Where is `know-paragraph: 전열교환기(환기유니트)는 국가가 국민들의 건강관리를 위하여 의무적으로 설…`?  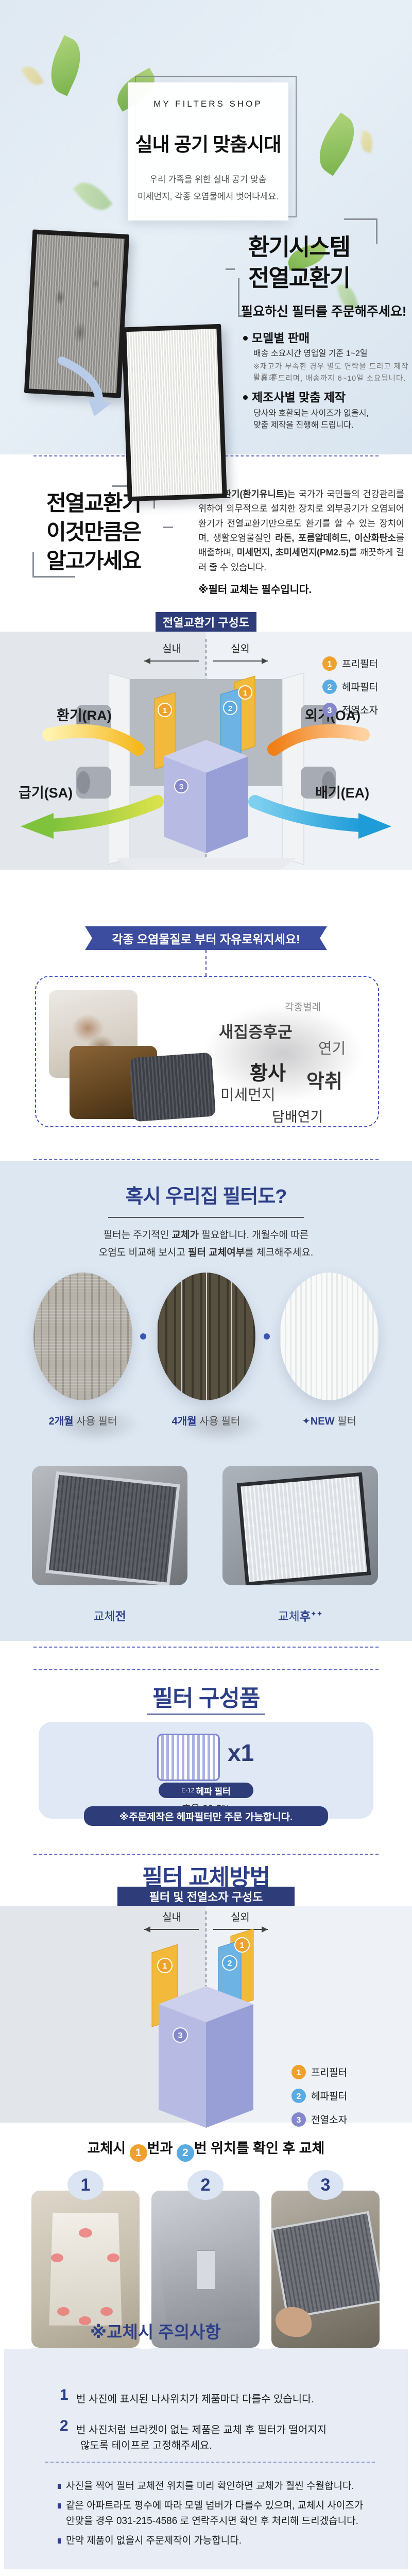 know-paragraph: 전열교환기(환기유니트)는 국가가 국민들의 건강관리를 위하여 의무적으로 설… is located at coordinates (301, 530).